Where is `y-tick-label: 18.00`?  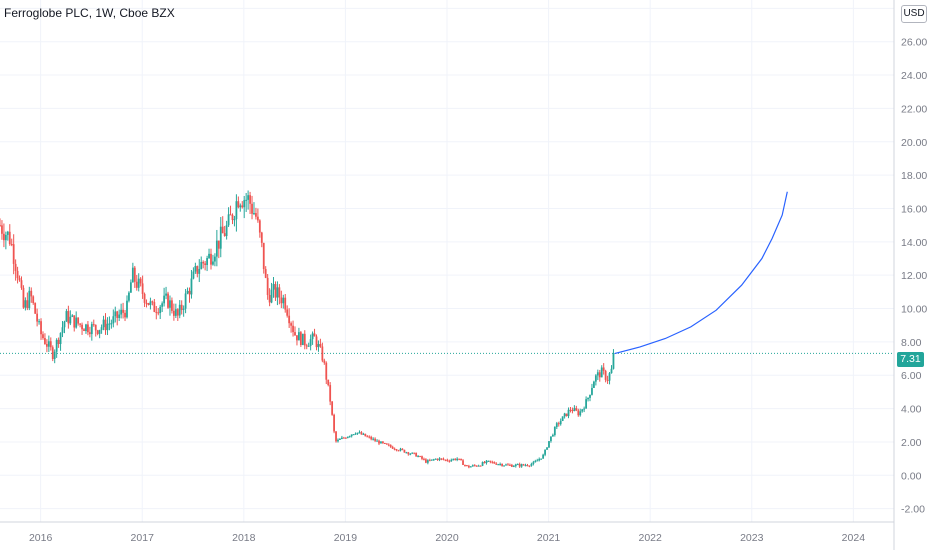 y-tick-label: 18.00 is located at coordinates (914, 176).